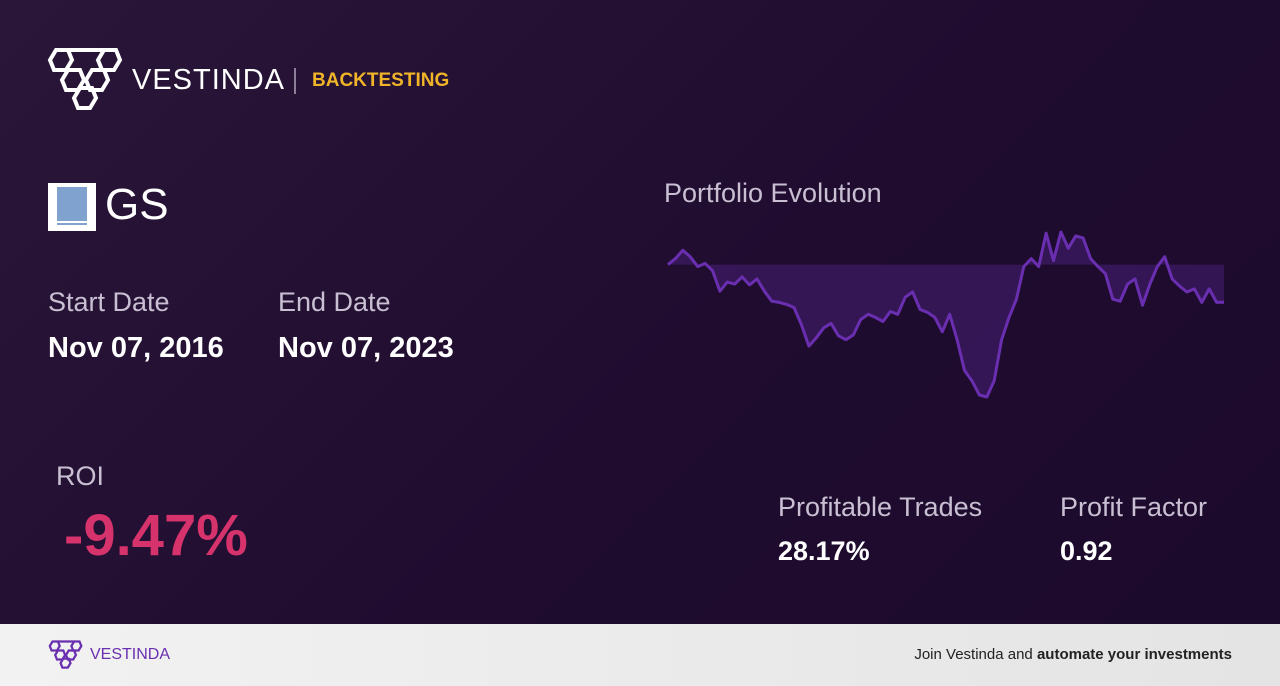  I want to click on brand: VESTINDA, so click(209, 80).